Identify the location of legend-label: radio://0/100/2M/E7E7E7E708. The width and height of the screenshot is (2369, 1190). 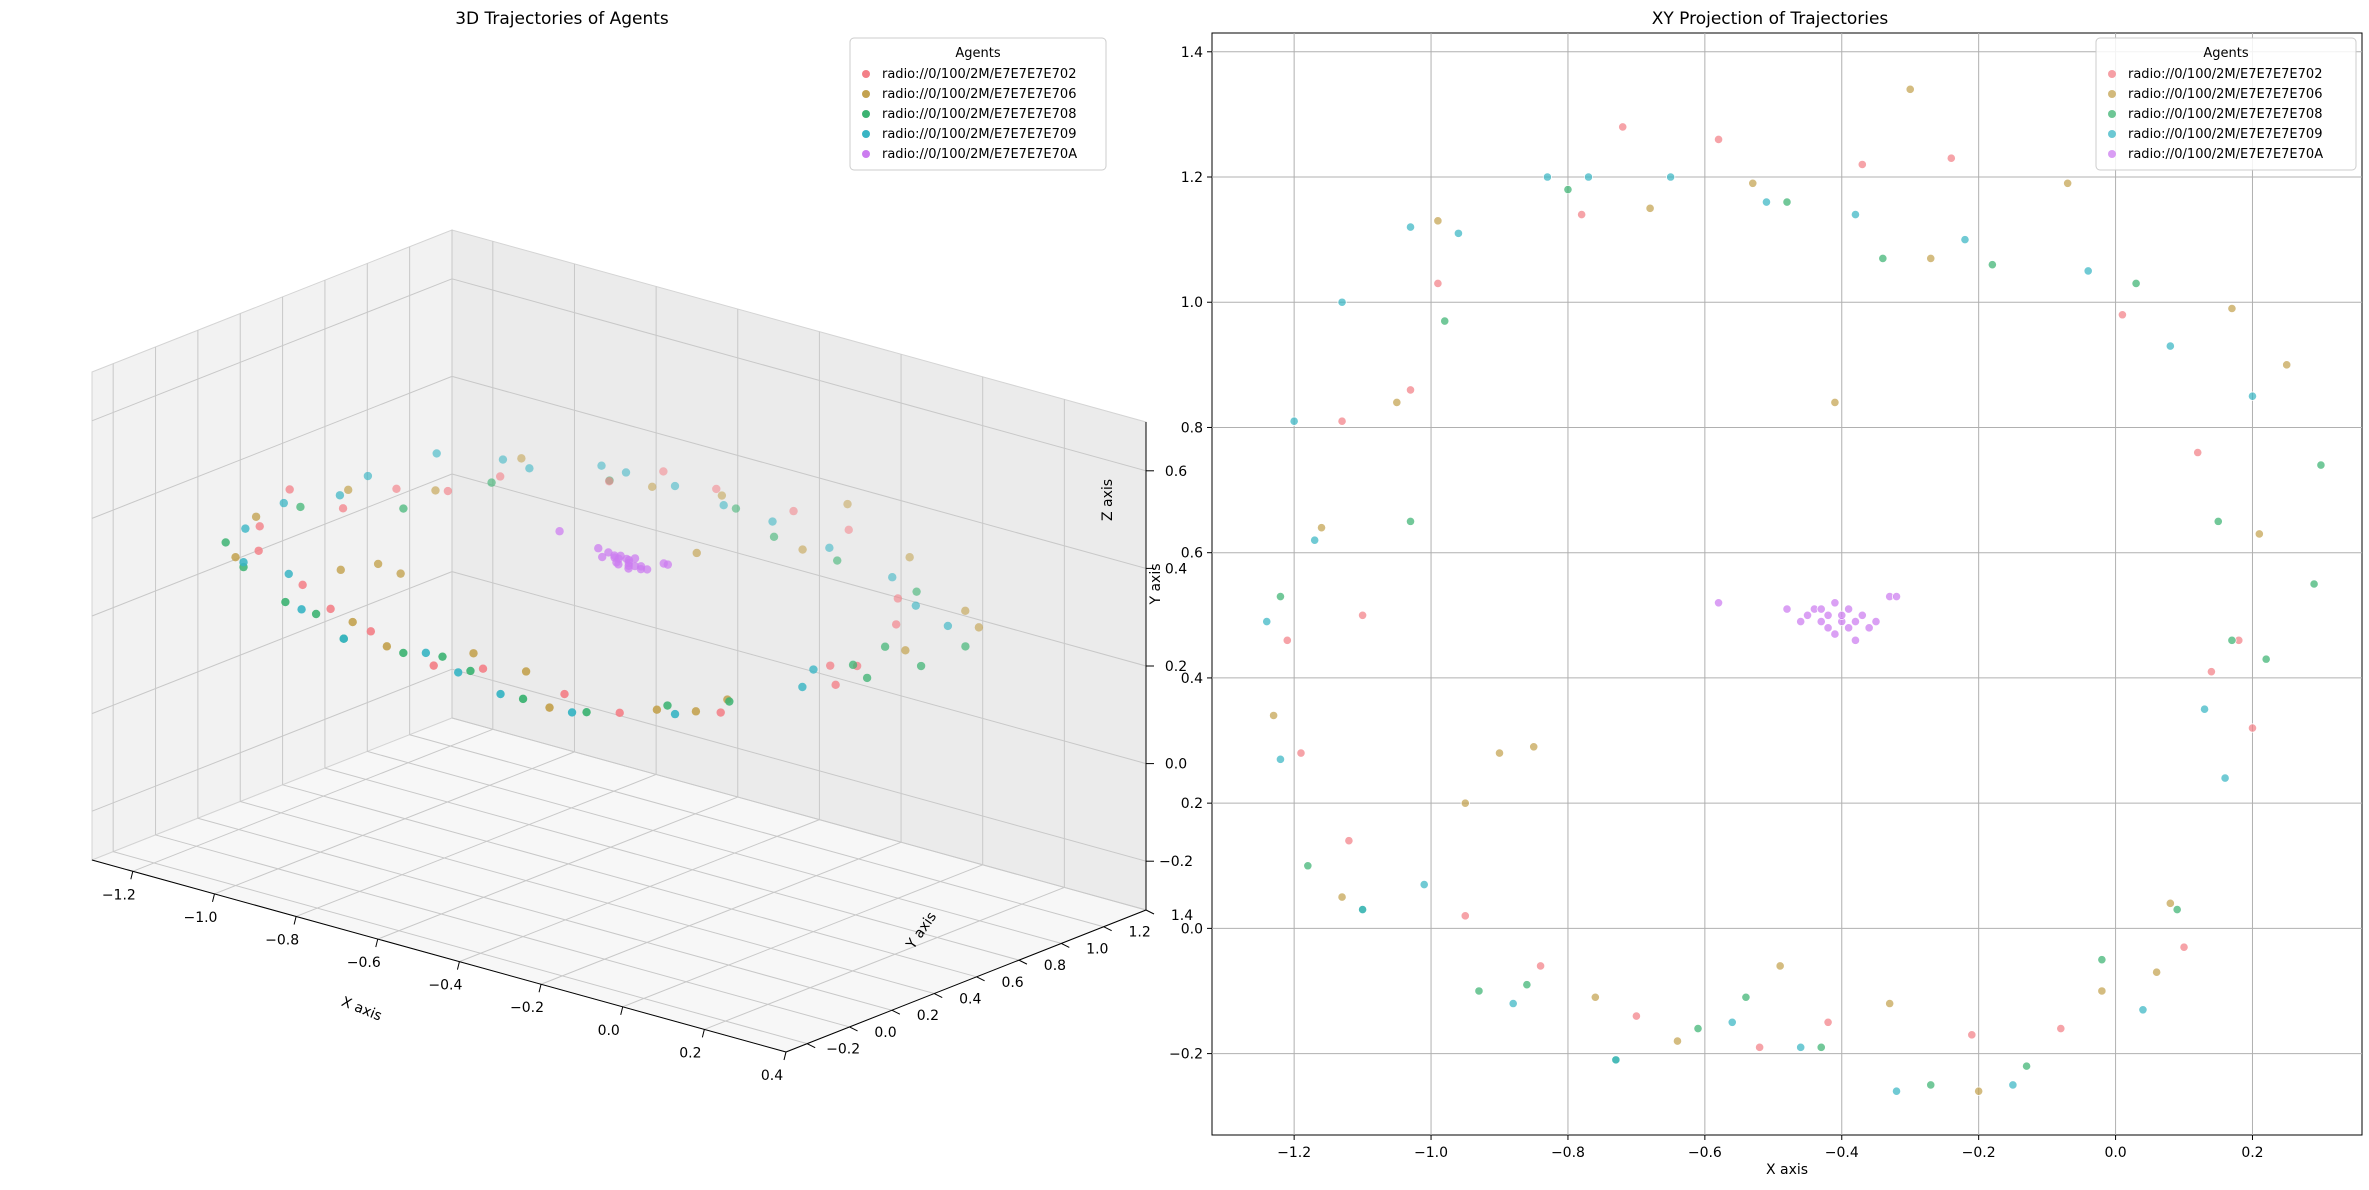
(979, 114).